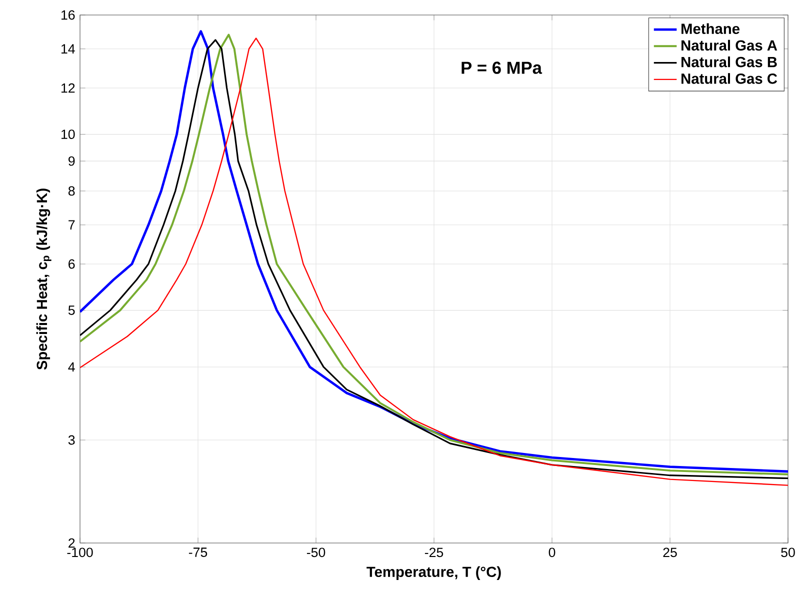 Image resolution: width=802 pixels, height=609 pixels. I want to click on y-tick-label: 10, so click(68, 135).